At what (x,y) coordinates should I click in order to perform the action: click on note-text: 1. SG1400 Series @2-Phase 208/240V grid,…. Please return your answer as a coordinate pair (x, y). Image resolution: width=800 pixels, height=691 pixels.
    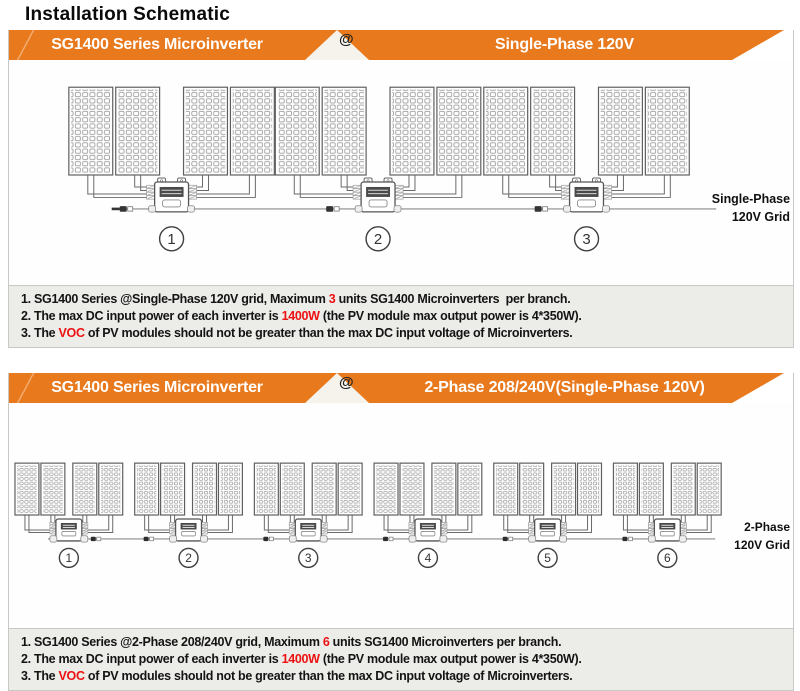
    Looking at the image, I should click on (172, 642).